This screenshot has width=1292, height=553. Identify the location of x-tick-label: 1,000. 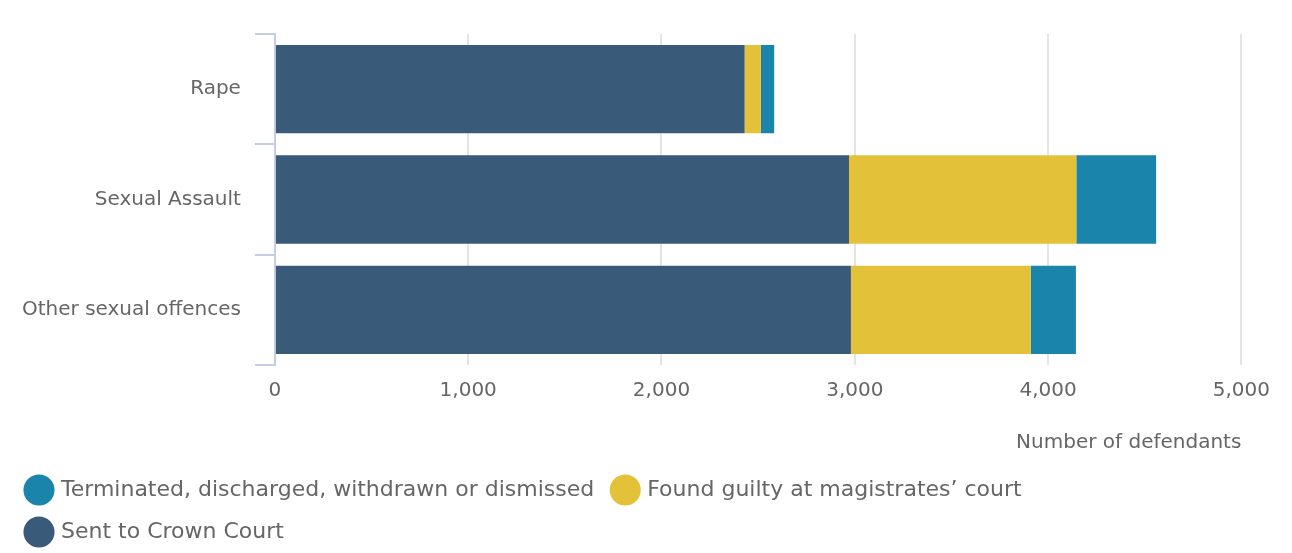
(468, 389).